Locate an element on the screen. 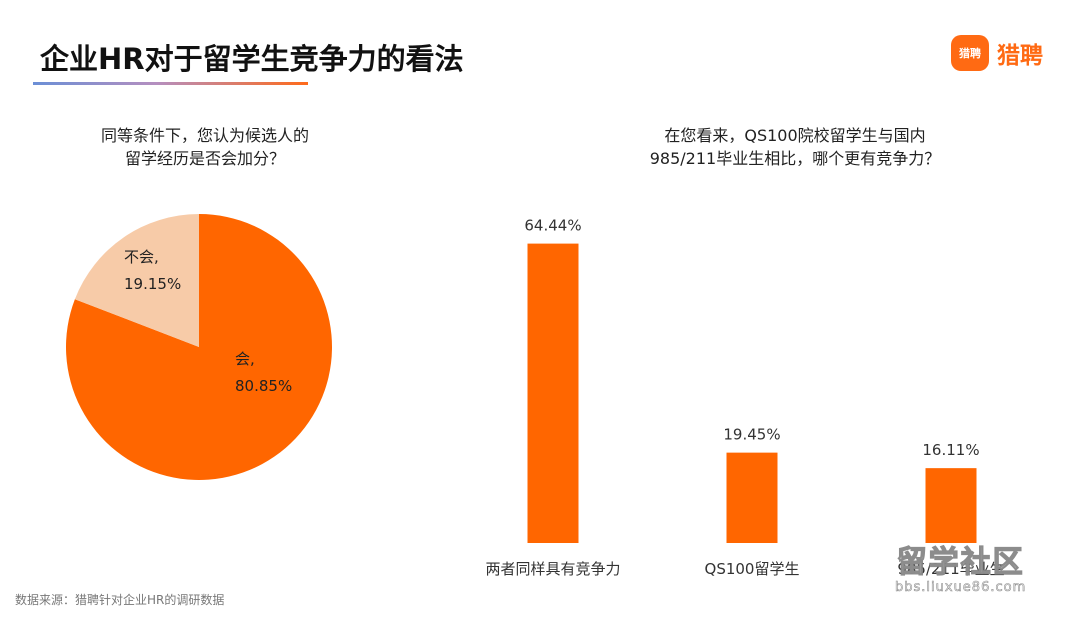  pie-slice-label: 会, is located at coordinates (245, 359).